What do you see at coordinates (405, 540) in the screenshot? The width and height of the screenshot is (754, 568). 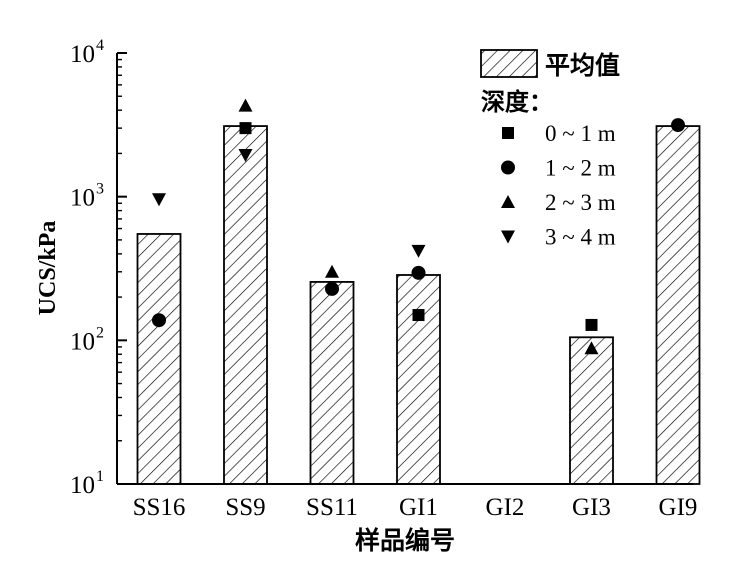 I see `x-axis-title: 样品编号` at bounding box center [405, 540].